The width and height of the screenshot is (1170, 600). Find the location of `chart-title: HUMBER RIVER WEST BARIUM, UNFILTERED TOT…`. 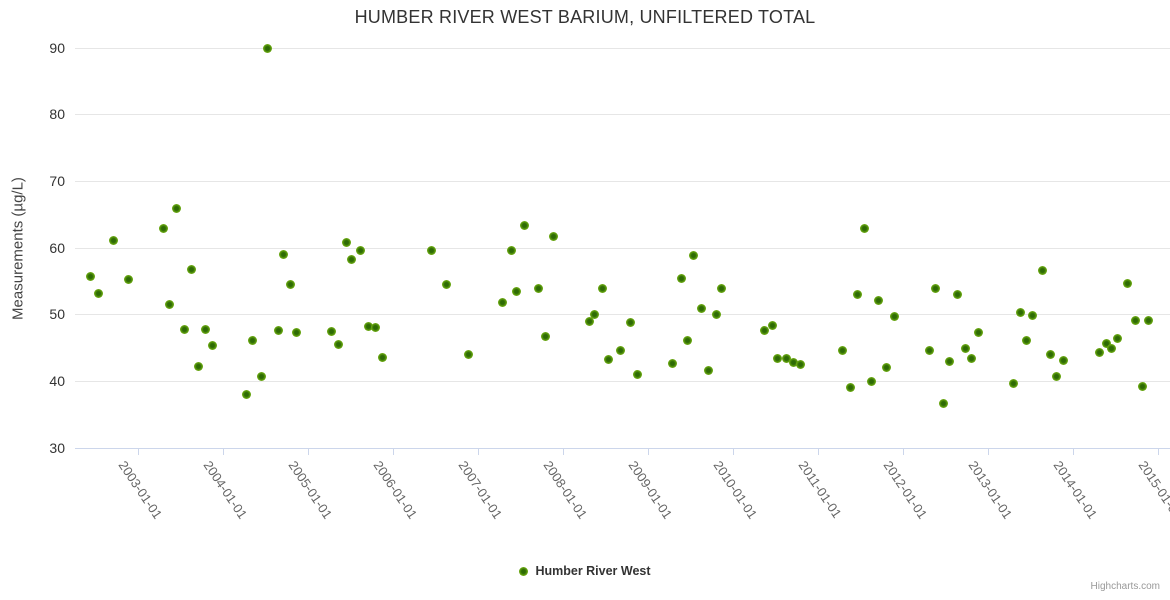

chart-title: HUMBER RIVER WEST BARIUM, UNFILTERED TOT… is located at coordinates (585, 17).